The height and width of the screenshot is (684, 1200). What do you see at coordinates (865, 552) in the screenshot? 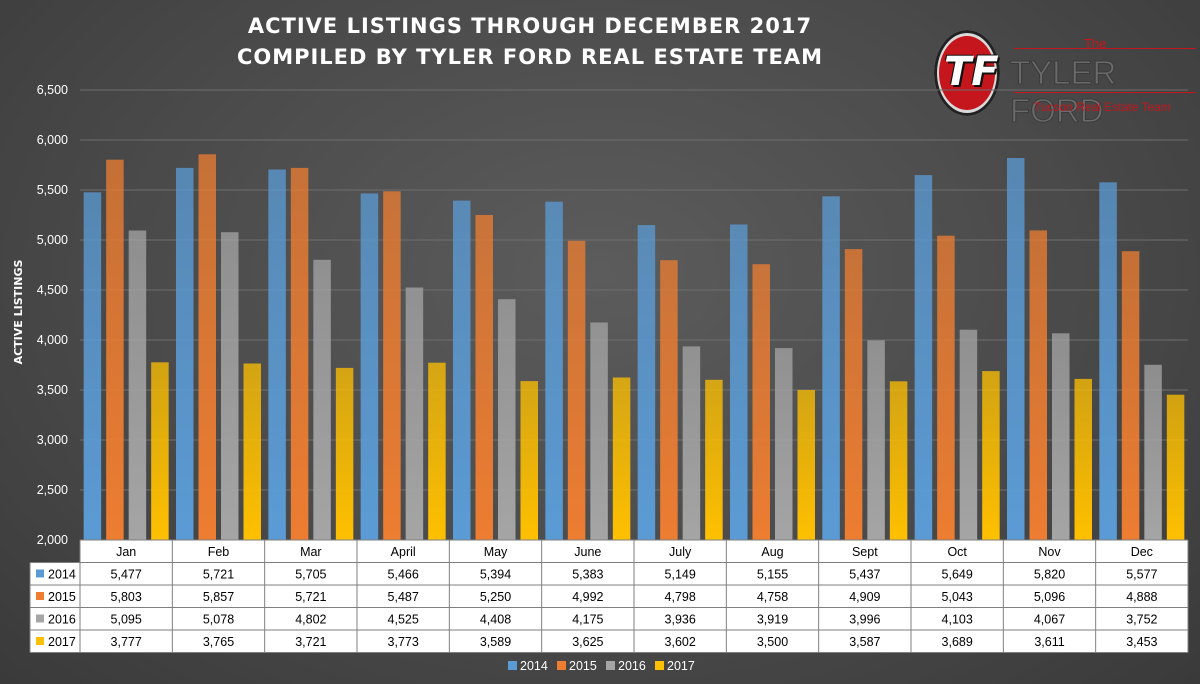
I see `x-tick-label: Sept` at bounding box center [865, 552].